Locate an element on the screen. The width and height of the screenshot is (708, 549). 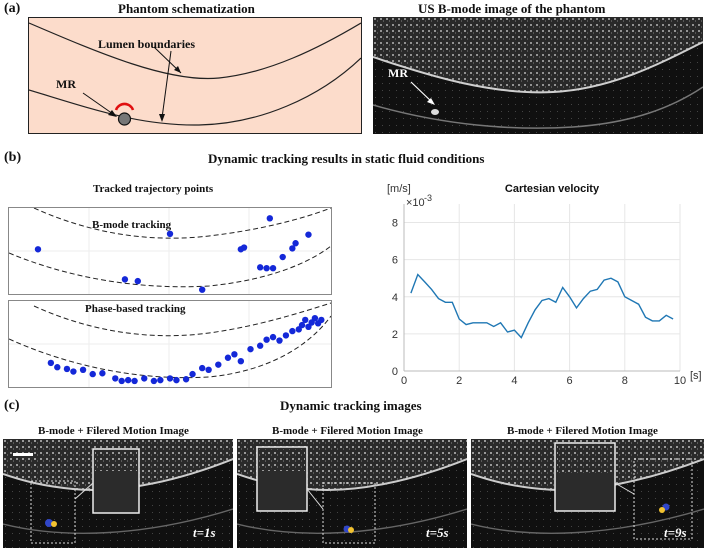
x-axis-label: [s] is located at coordinates (696, 376).